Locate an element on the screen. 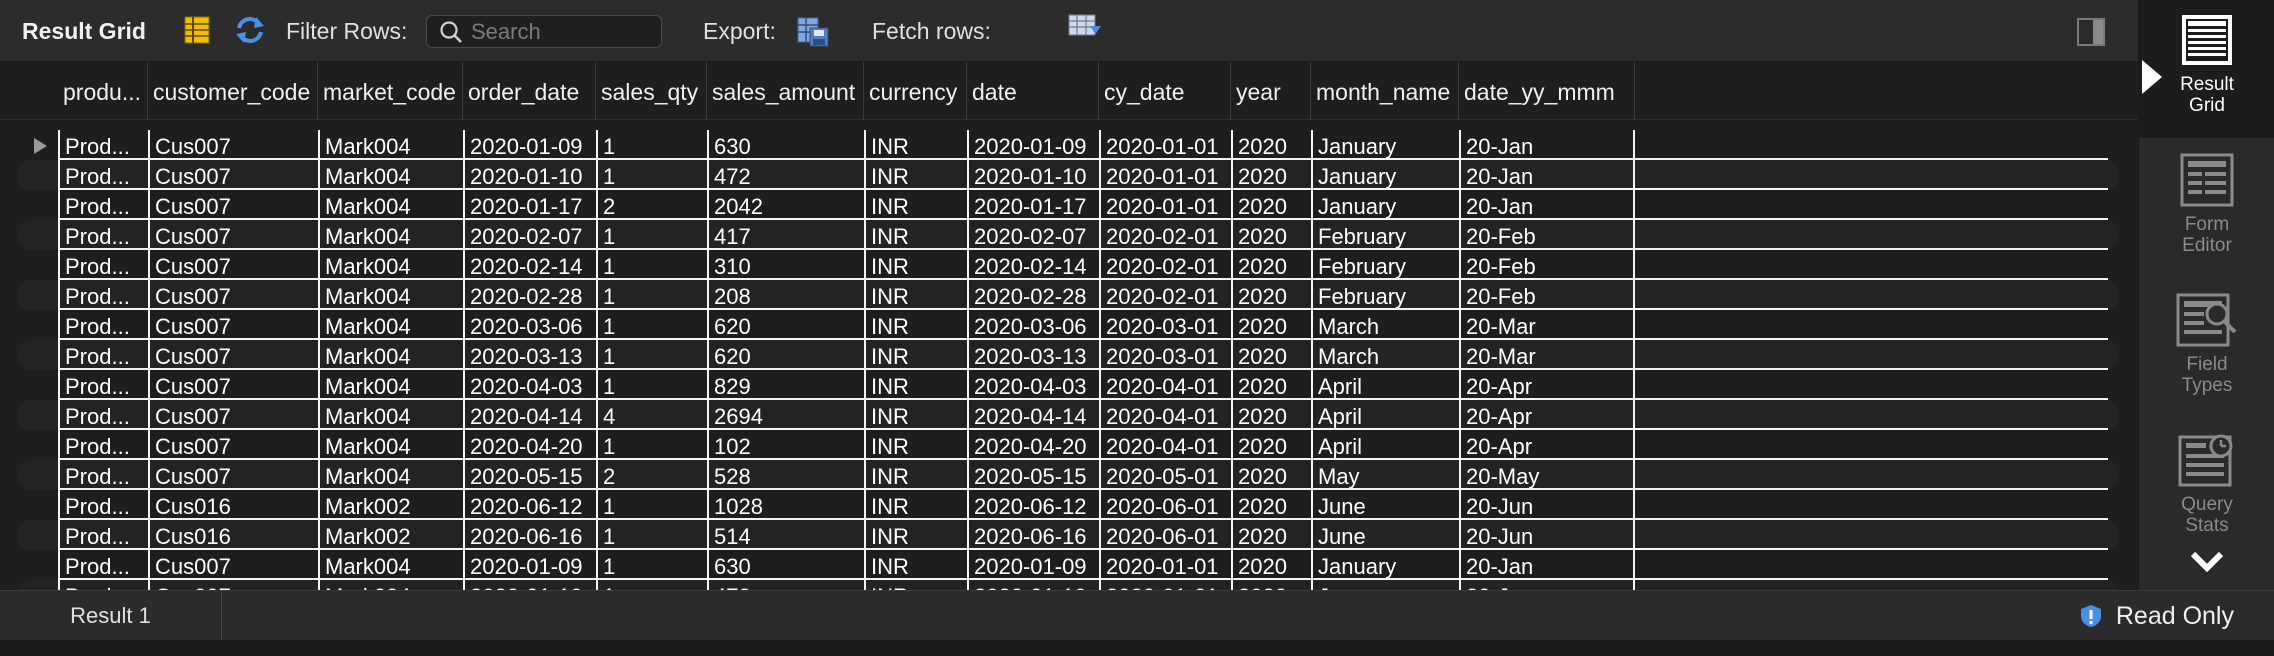 The height and width of the screenshot is (656, 2274). table-cell: 417 is located at coordinates (785, 235).